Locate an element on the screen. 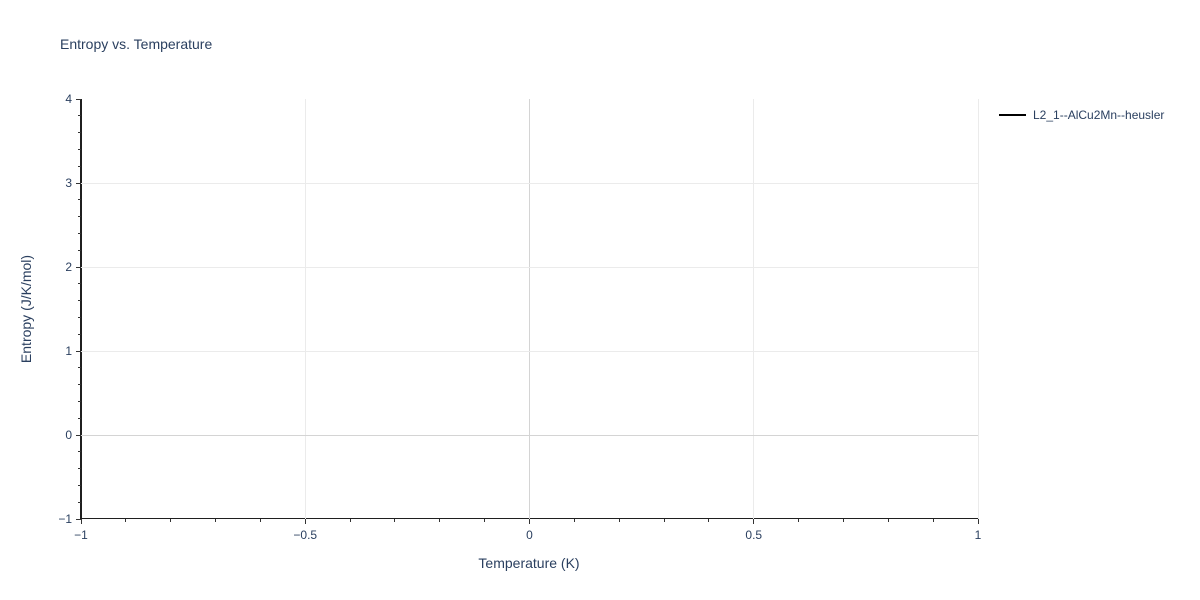 This screenshot has height=600, width=1200. x-zeroline is located at coordinates (529, 309).